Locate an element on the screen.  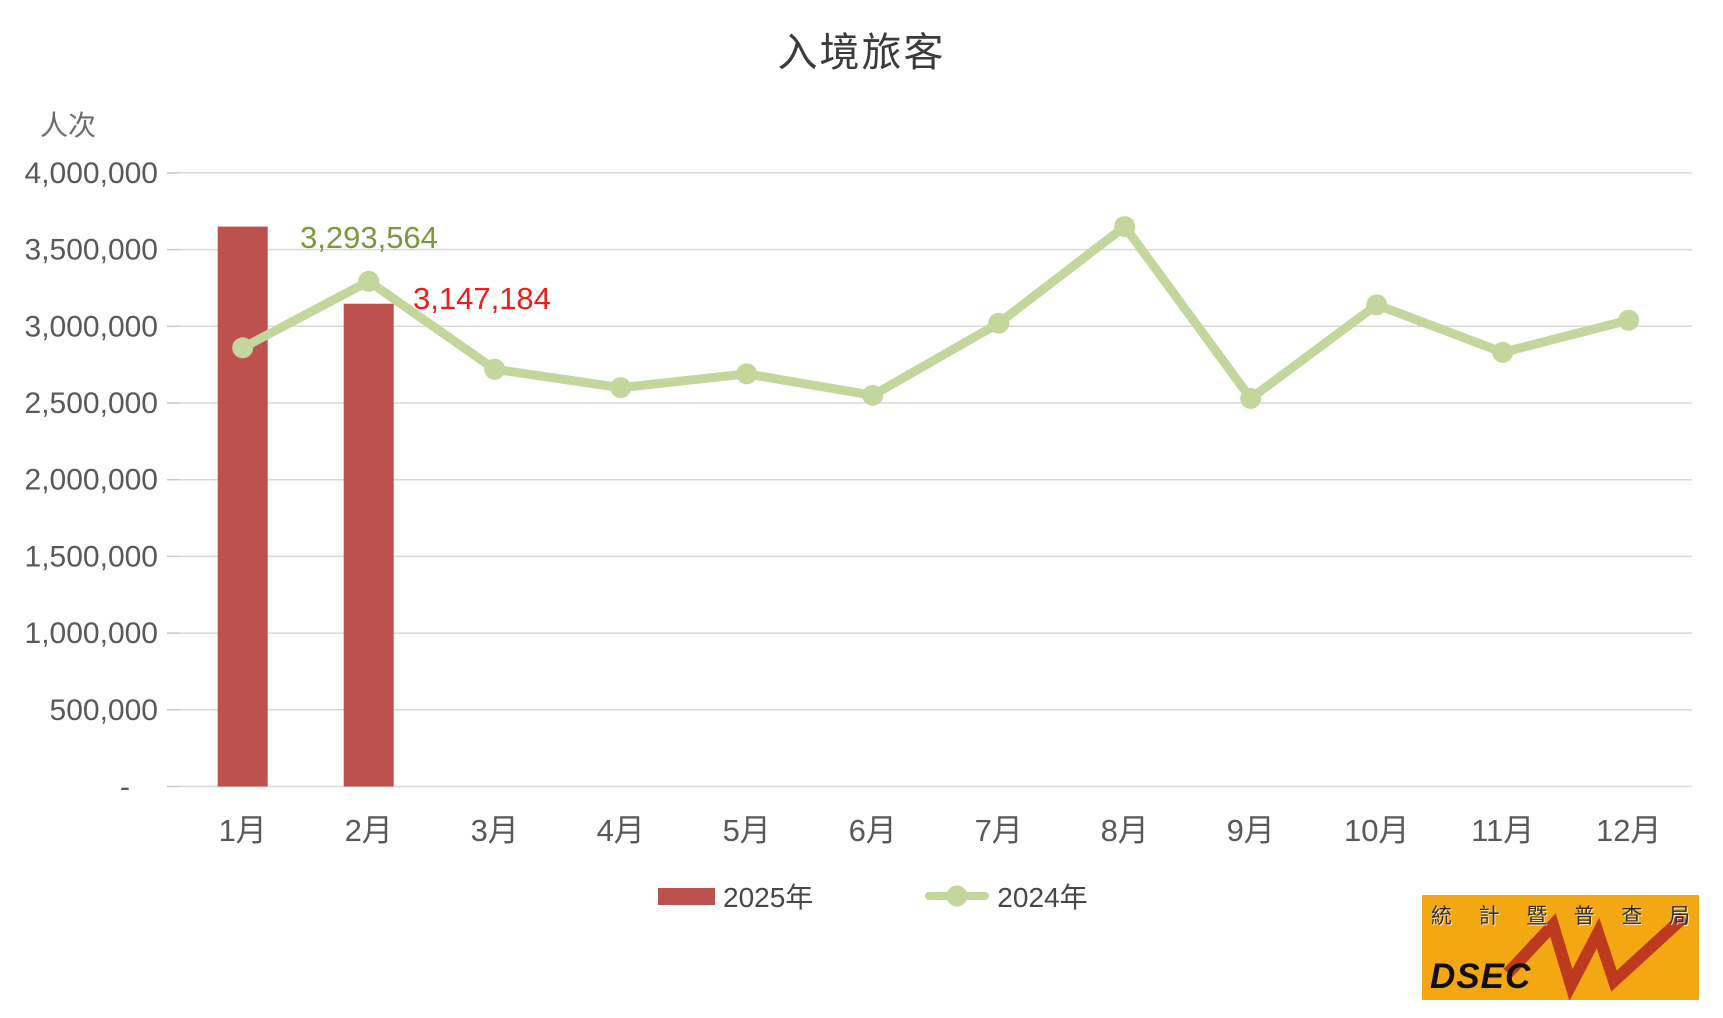
x-axis-tick-label: 9月 is located at coordinates (1251, 830).